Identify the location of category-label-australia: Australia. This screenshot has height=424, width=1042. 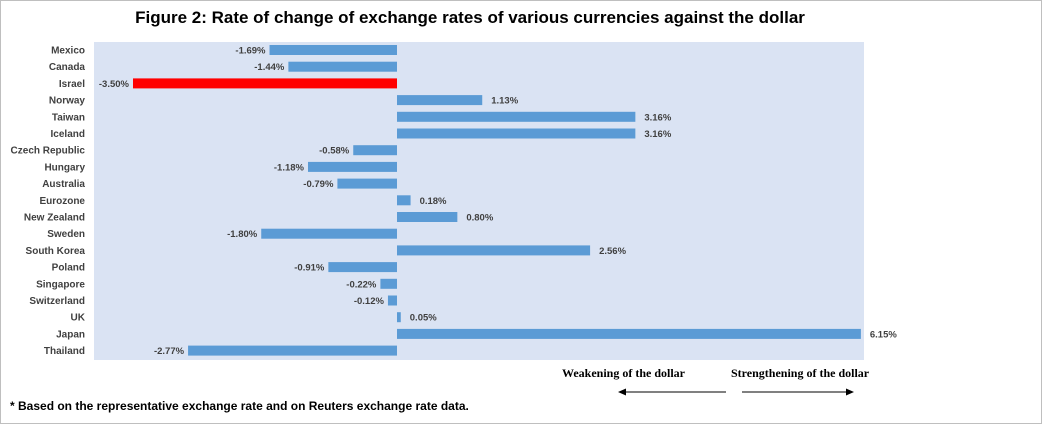
(63, 184).